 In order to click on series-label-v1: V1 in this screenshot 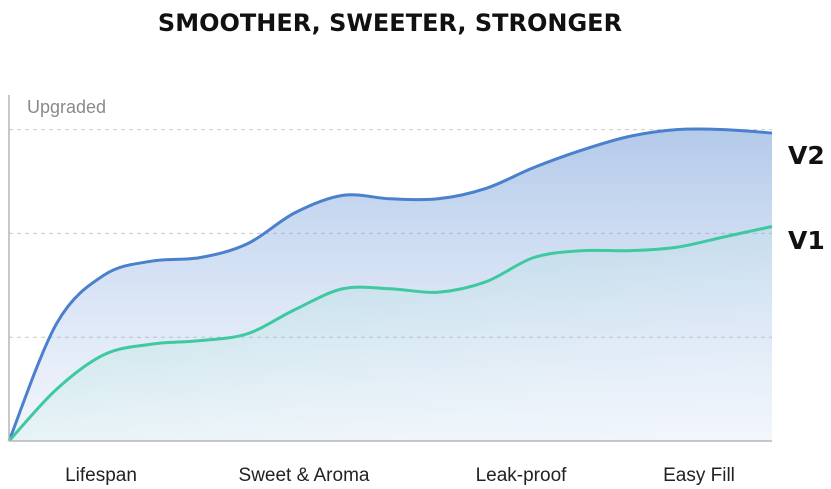, I will do `click(806, 240)`.